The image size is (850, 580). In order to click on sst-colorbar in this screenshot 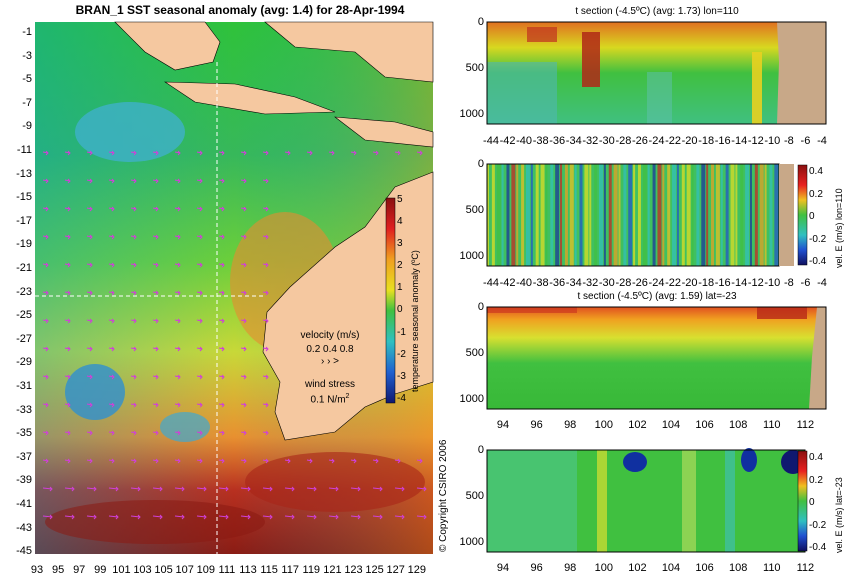, I will do `click(390, 300)`.